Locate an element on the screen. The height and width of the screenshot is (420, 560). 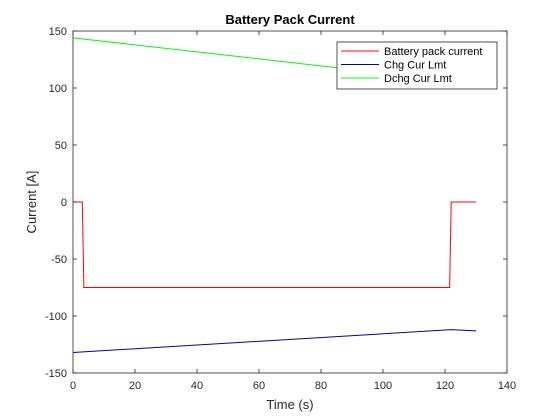
series-line-chg-cur-lmt is located at coordinates (275, 341).